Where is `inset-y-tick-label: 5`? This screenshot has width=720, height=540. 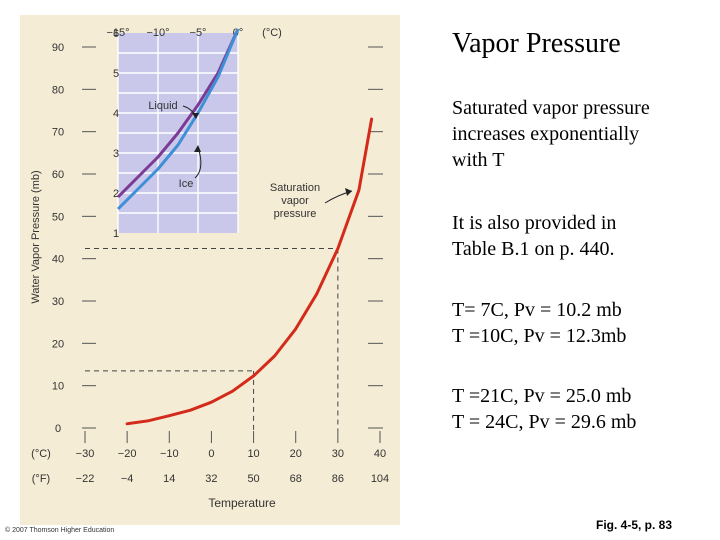
inset-y-tick-label: 5 is located at coordinates (116, 74).